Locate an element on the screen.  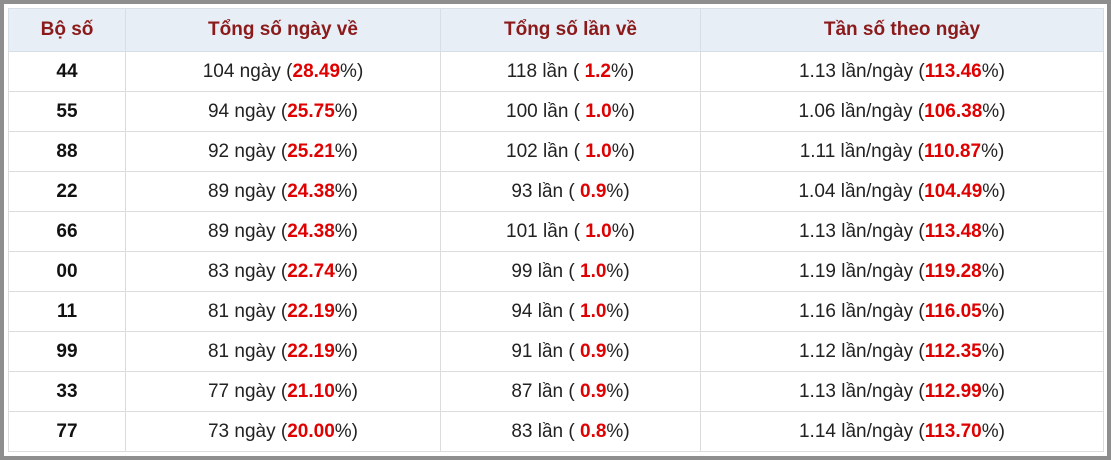
percent-value: 0.8 is located at coordinates (593, 431).